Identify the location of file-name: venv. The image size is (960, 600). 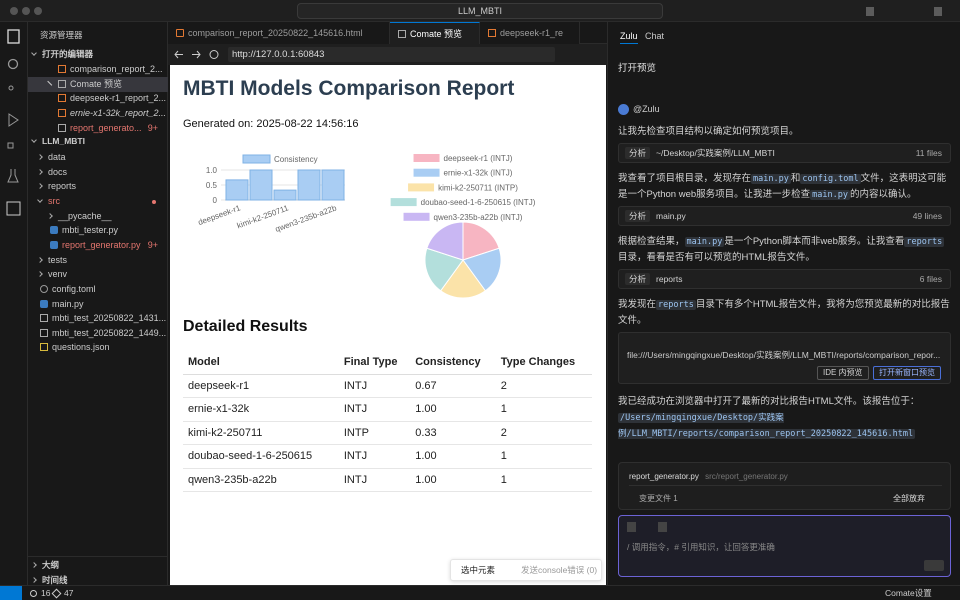
(58, 274).